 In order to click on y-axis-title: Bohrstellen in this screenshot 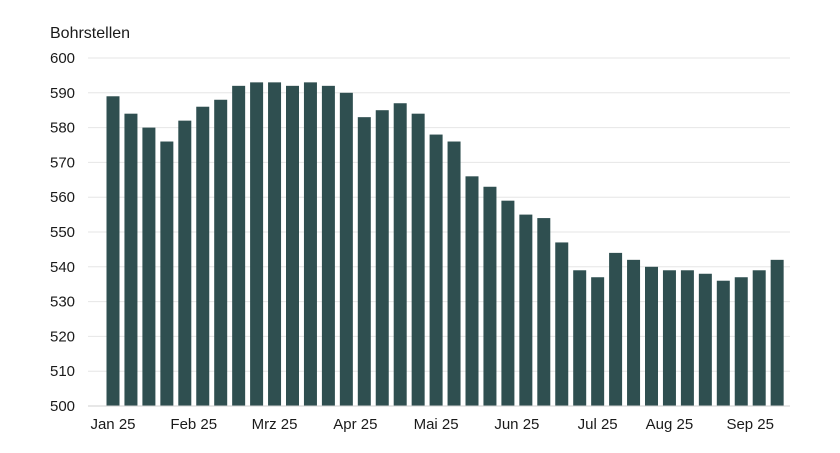, I will do `click(90, 33)`.